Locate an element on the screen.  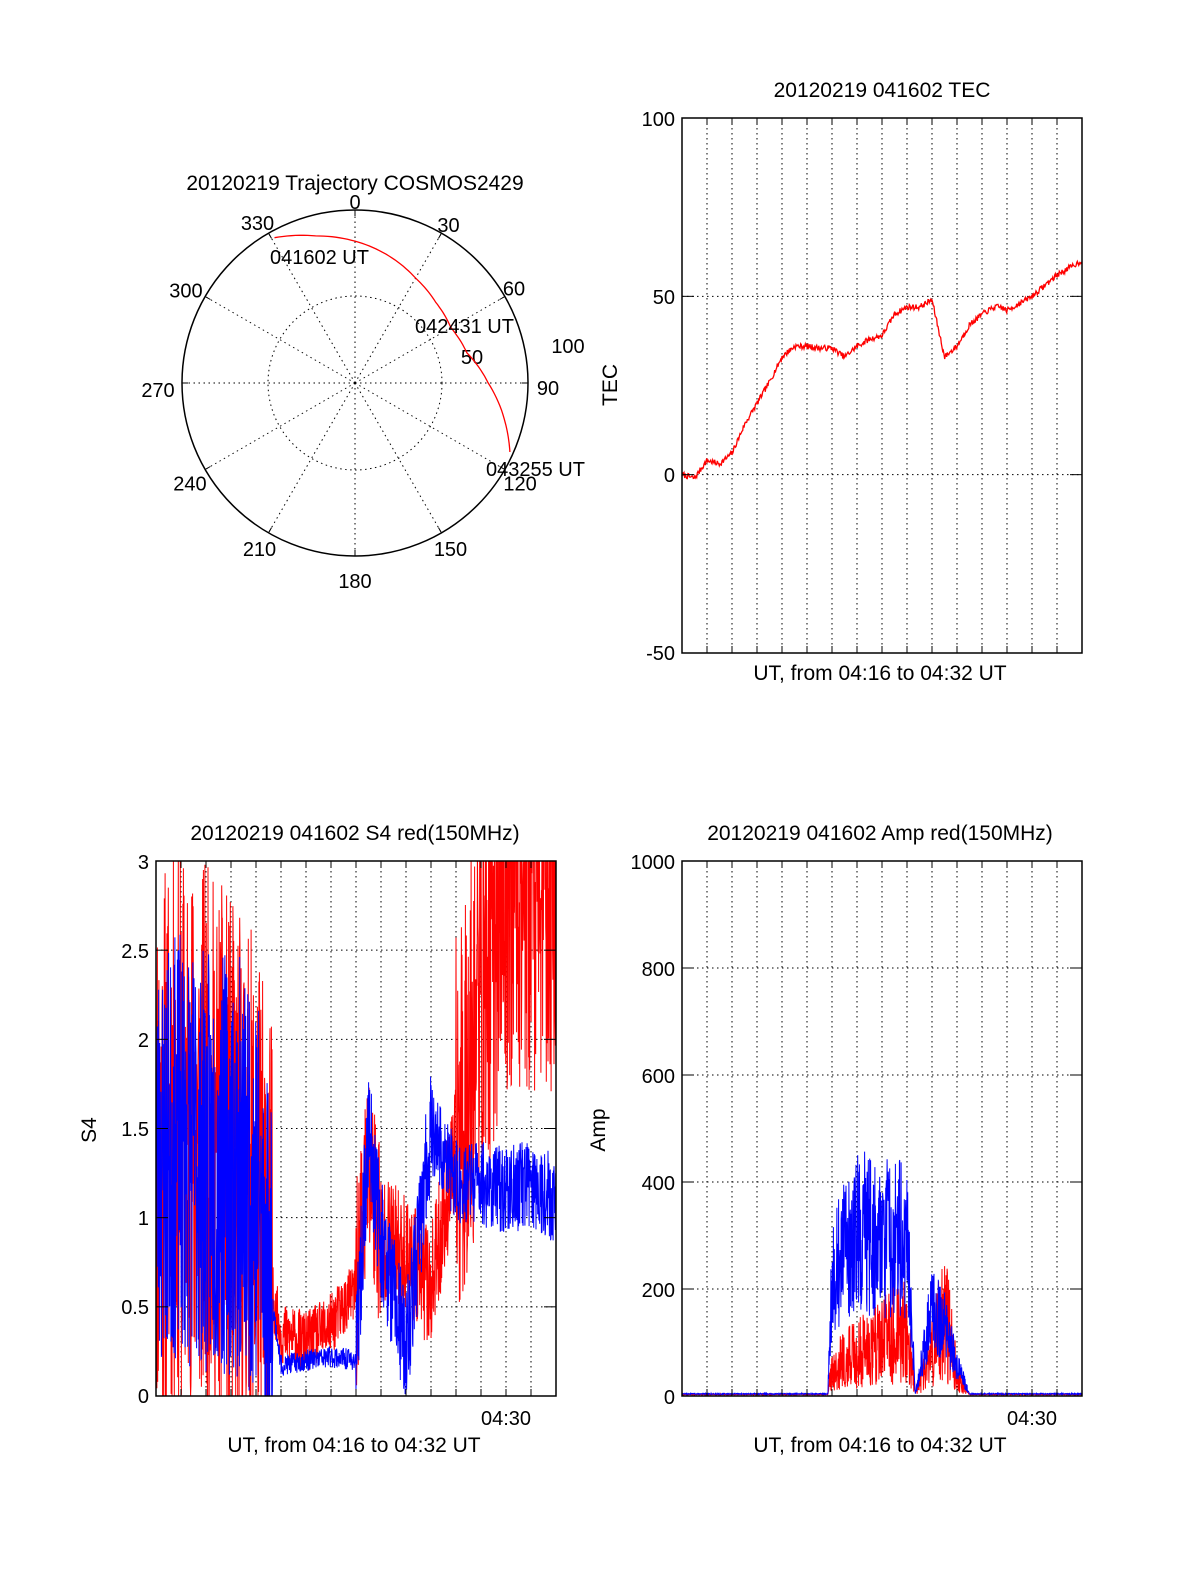
polar-annotation-end: 043255 UT is located at coordinates (535, 470).